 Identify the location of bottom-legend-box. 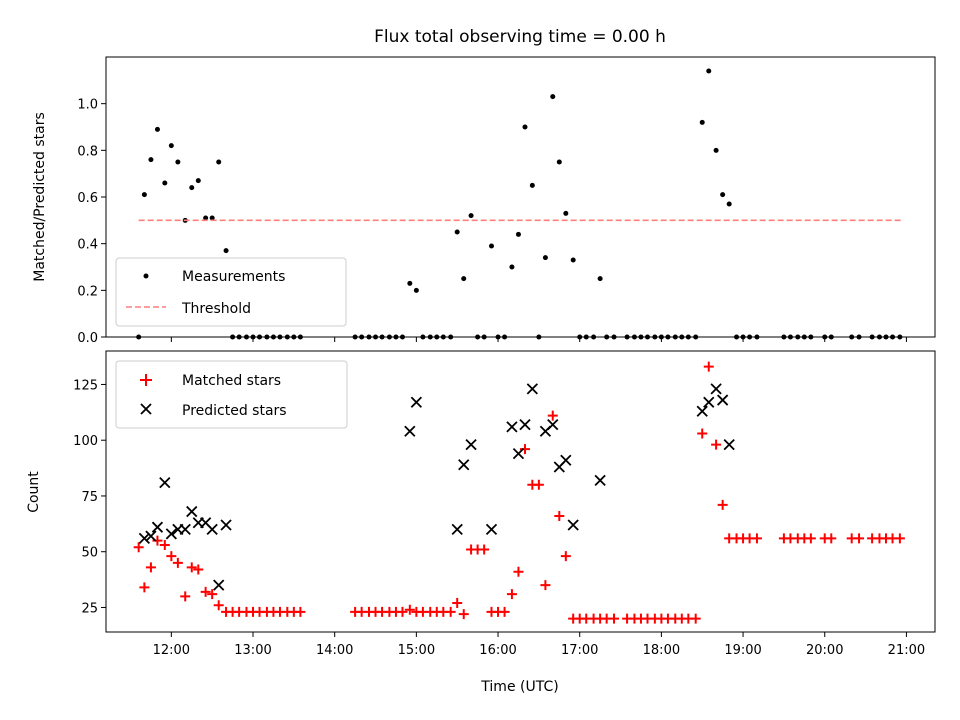
(231, 394).